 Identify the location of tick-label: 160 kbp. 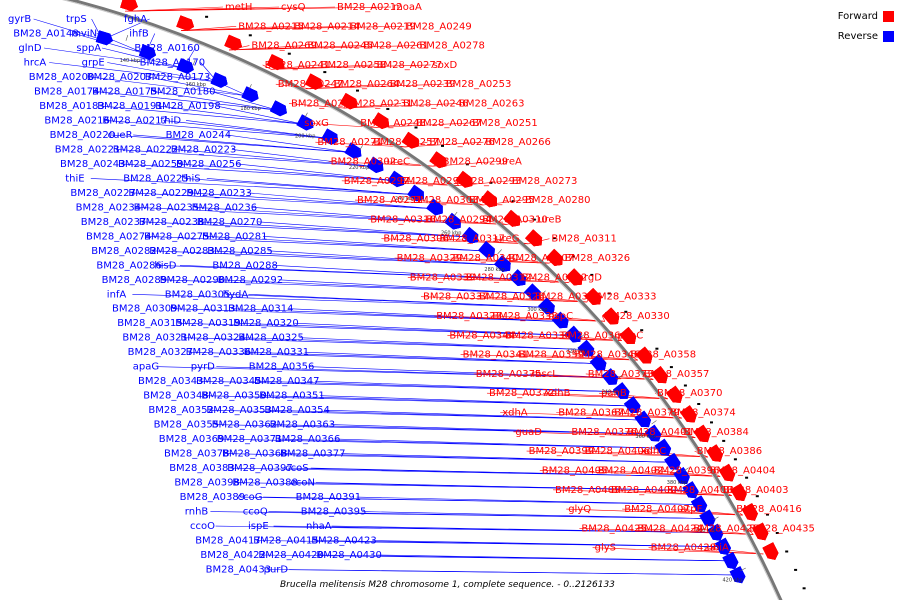
(196, 85).